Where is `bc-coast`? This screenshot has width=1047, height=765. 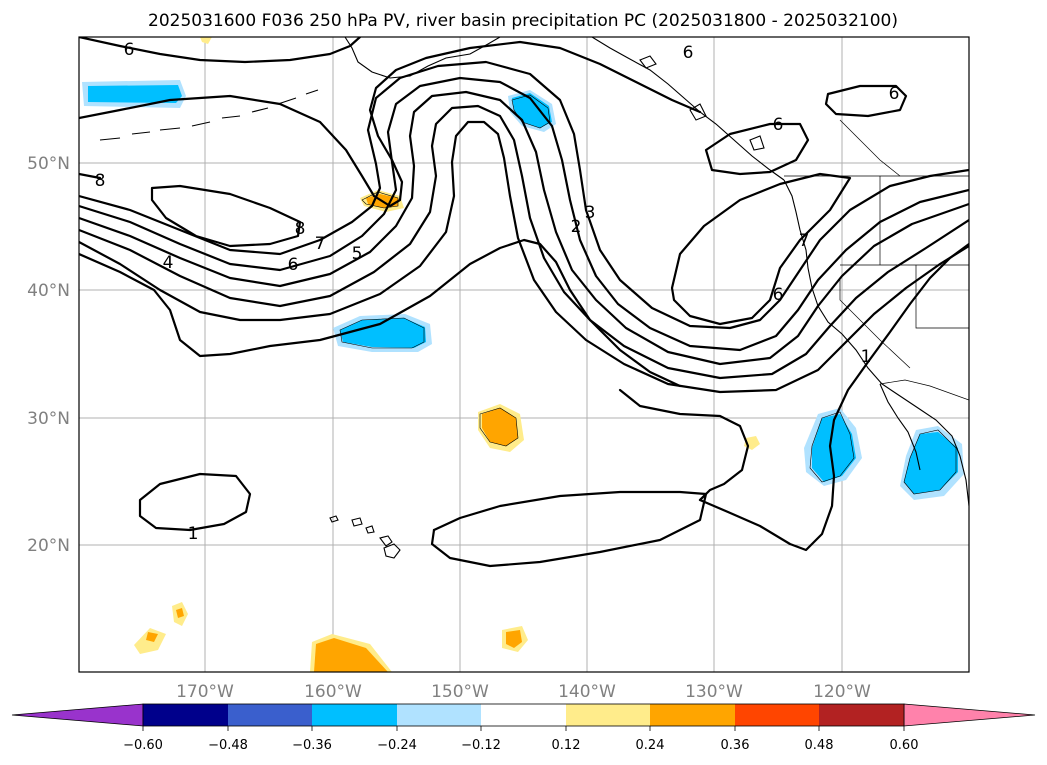
bc-coast is located at coordinates (688, 109).